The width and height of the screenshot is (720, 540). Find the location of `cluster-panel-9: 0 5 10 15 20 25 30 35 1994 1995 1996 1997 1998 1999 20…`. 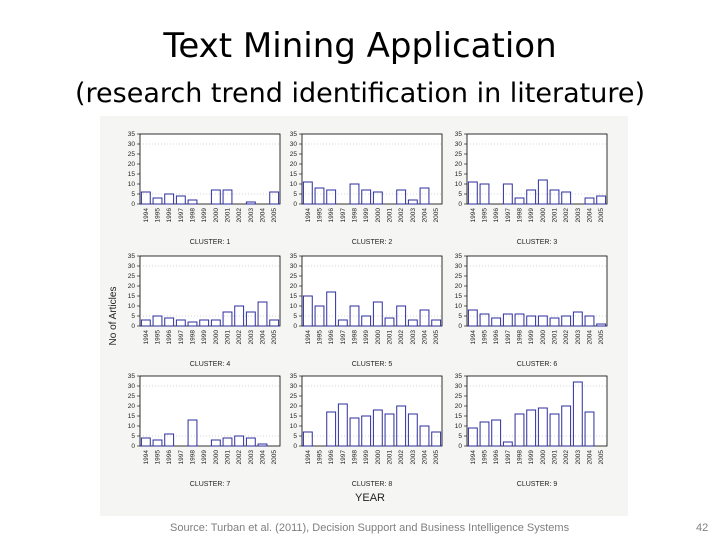

cluster-panel-9: 0 5 10 15 20 25 30 35 1994 1995 1996 1997 1998 1999 20… is located at coordinates (531, 430).